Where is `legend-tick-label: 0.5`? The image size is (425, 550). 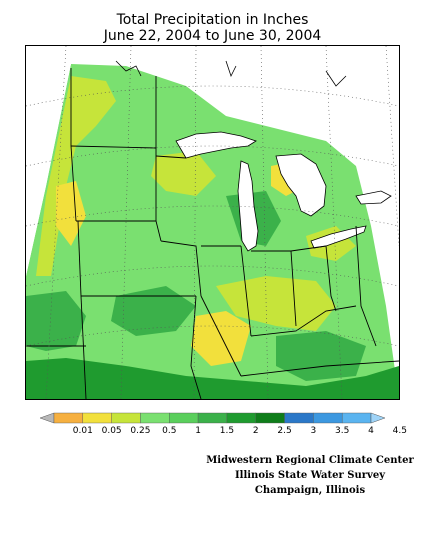 legend-tick-label: 0.5 is located at coordinates (169, 431).